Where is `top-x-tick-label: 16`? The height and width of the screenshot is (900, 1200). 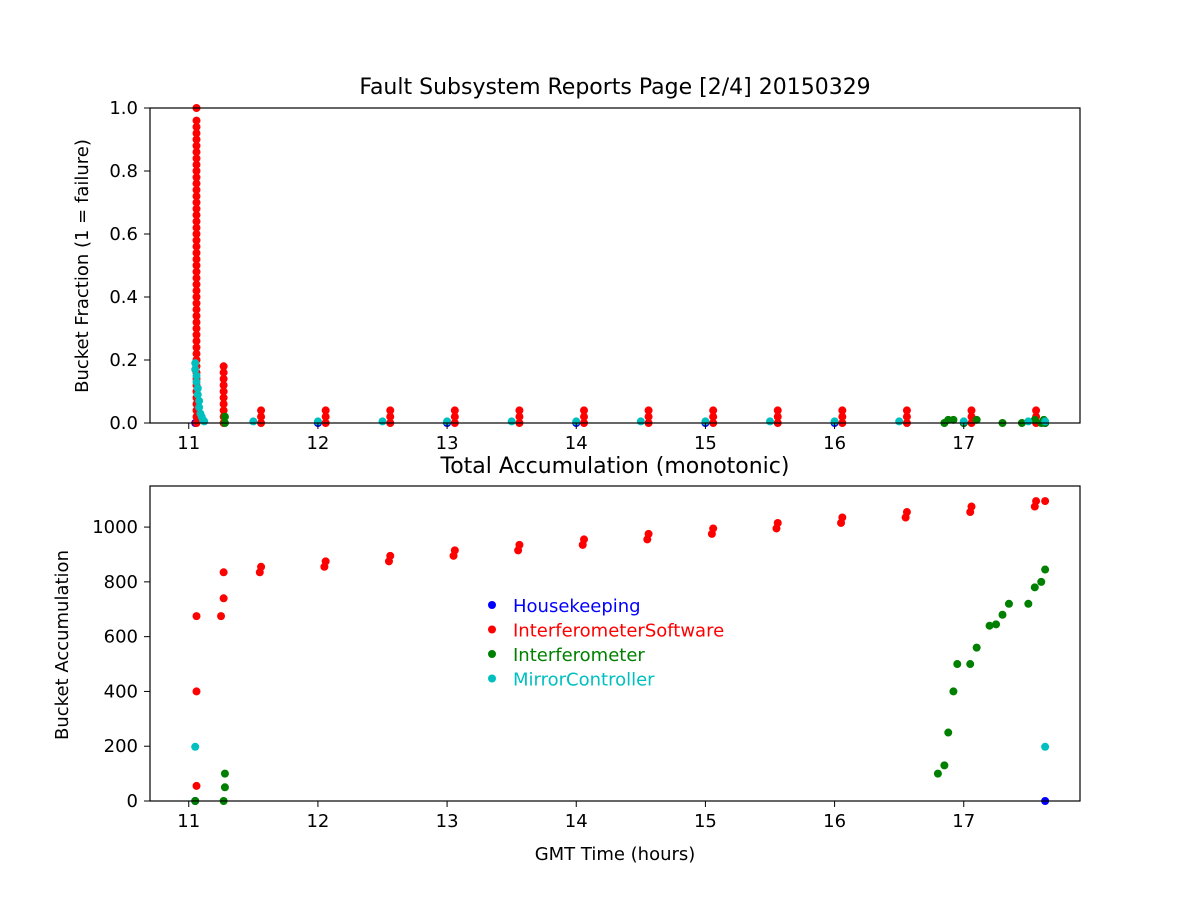
top-x-tick-label: 16 is located at coordinates (834, 443).